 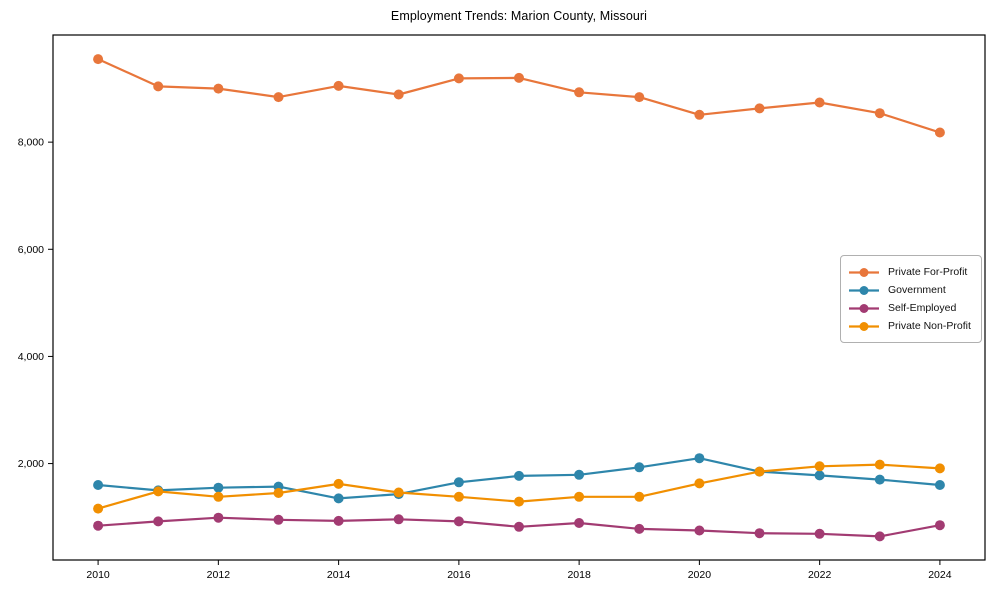 I want to click on legend-item: Private Non-Profit, so click(x=911, y=326).